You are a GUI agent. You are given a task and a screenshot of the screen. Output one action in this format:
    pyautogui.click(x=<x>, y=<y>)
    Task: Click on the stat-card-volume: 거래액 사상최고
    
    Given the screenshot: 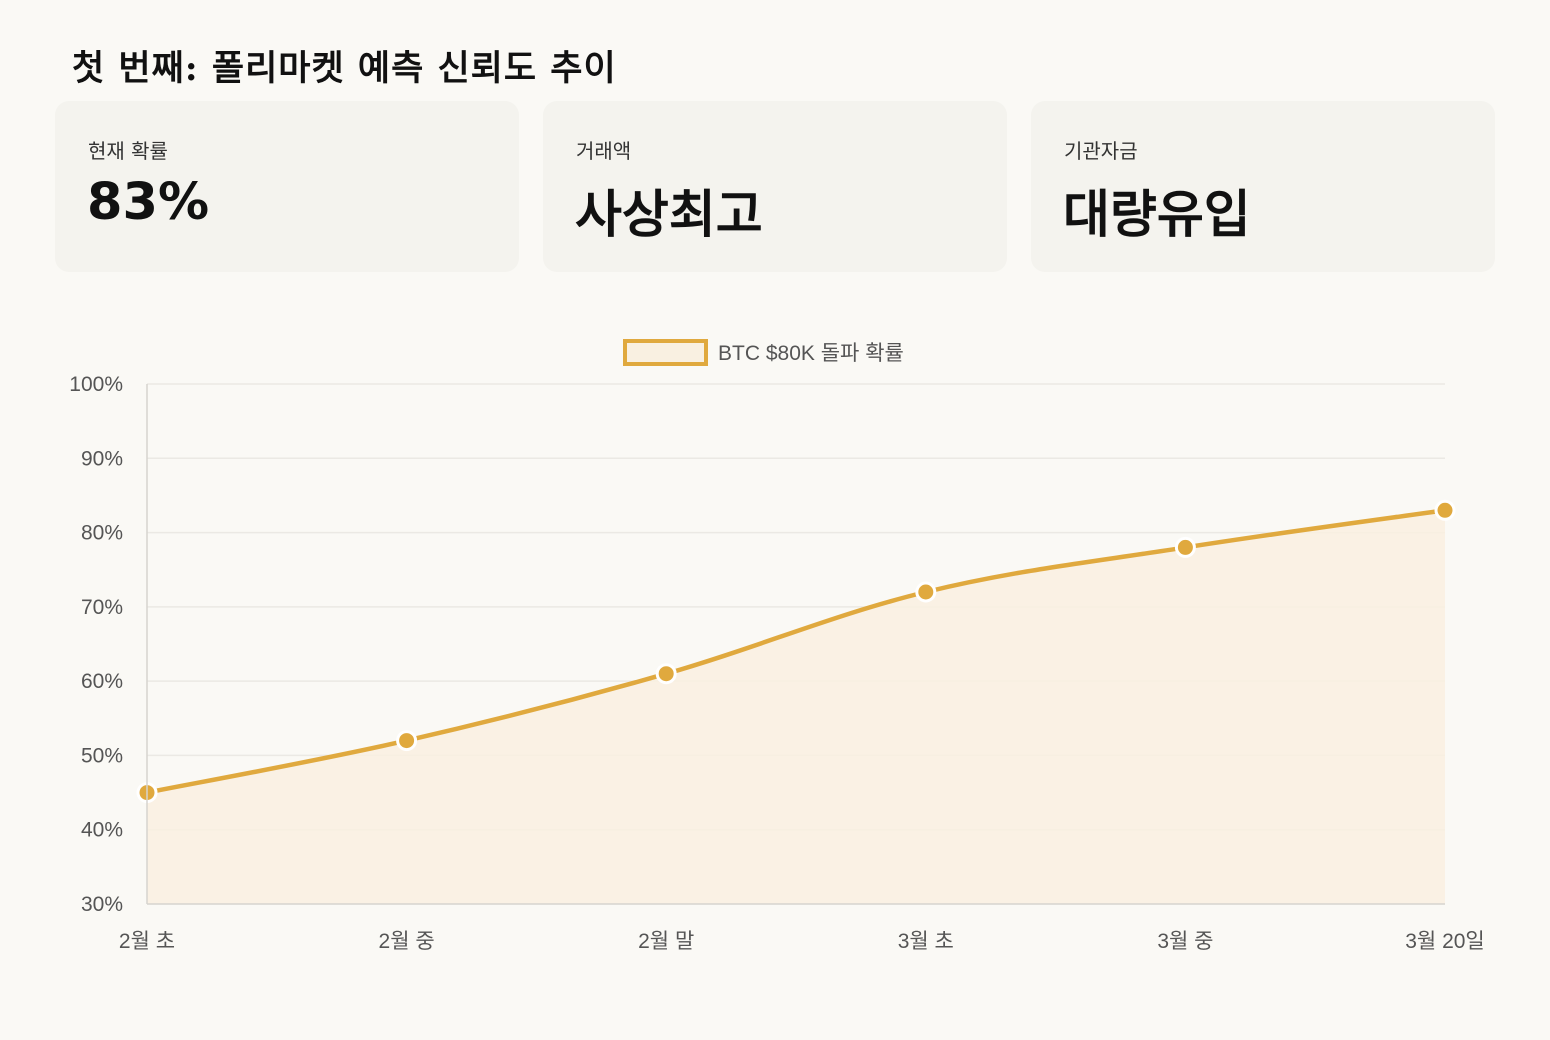 What is the action you would take?
    pyautogui.click(x=775, y=186)
    